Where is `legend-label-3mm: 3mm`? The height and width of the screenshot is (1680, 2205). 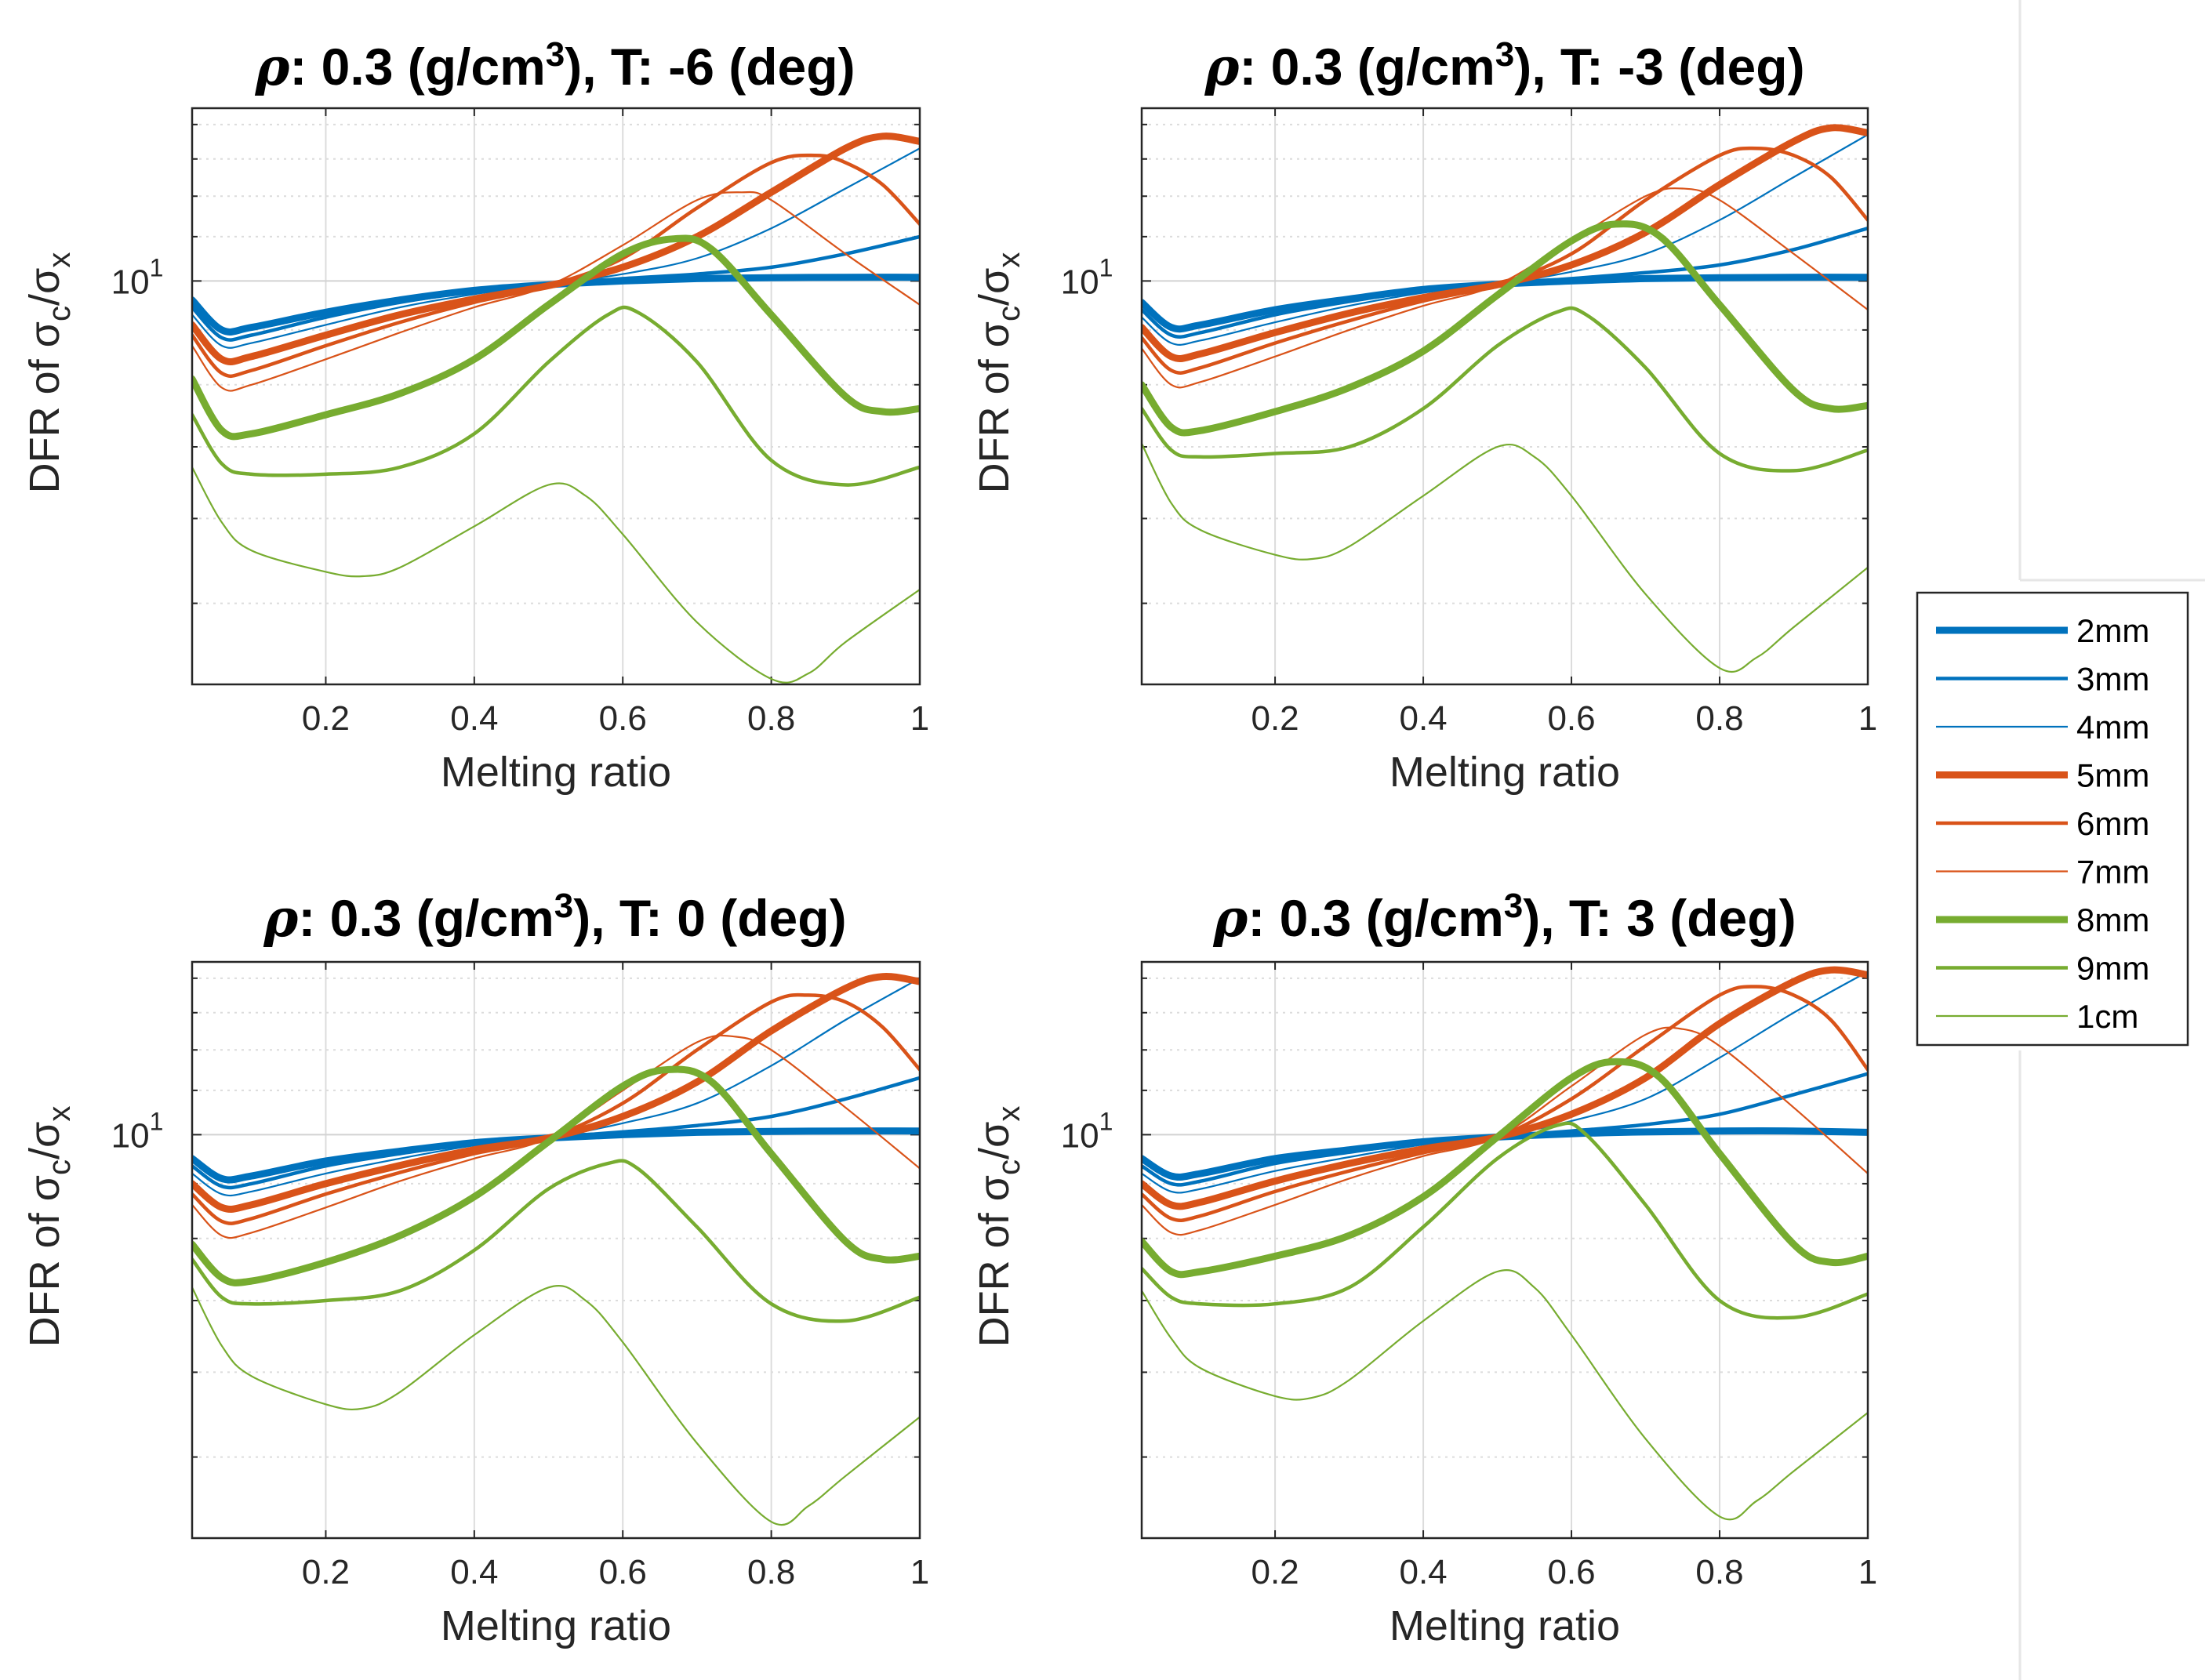
legend-label-3mm: 3mm is located at coordinates (2112, 679).